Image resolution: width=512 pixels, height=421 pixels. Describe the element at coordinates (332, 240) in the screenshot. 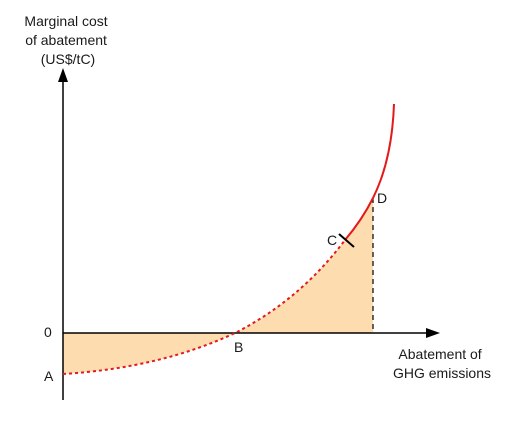

I see `point-label-c: C` at that location.